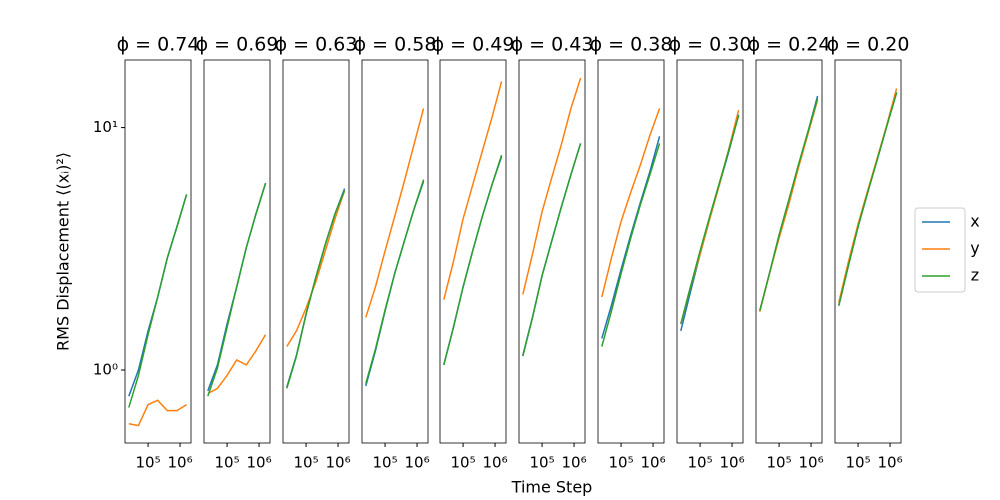 The image size is (1000, 500). I want to click on panel-title: ϕ = 0.30, so click(710, 45).